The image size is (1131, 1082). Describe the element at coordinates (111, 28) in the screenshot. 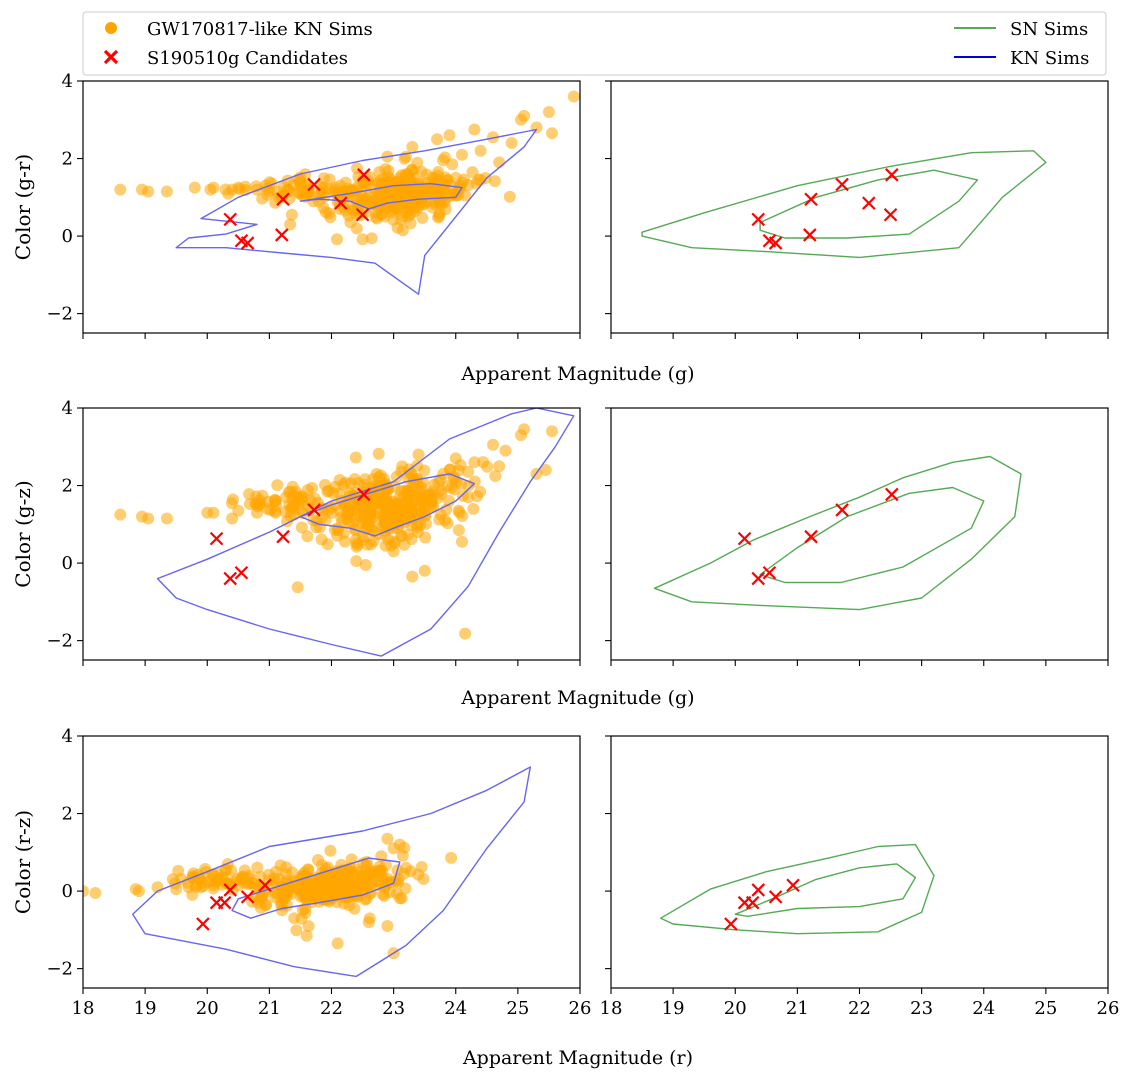

I see `legend-marker-kn-sims` at that location.